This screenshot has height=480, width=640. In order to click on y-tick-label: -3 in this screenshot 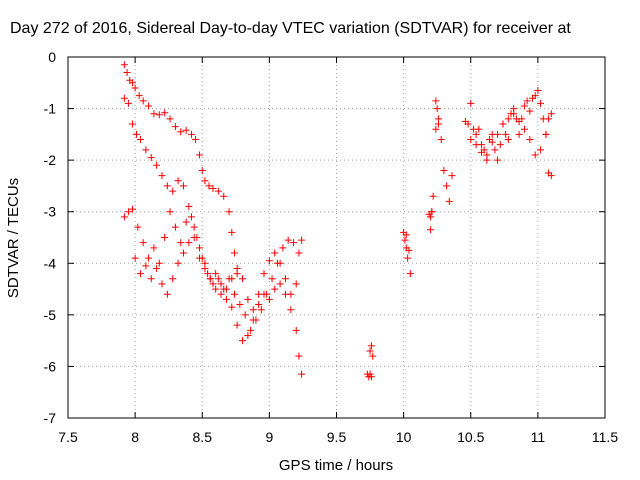, I will do `click(50, 212)`.